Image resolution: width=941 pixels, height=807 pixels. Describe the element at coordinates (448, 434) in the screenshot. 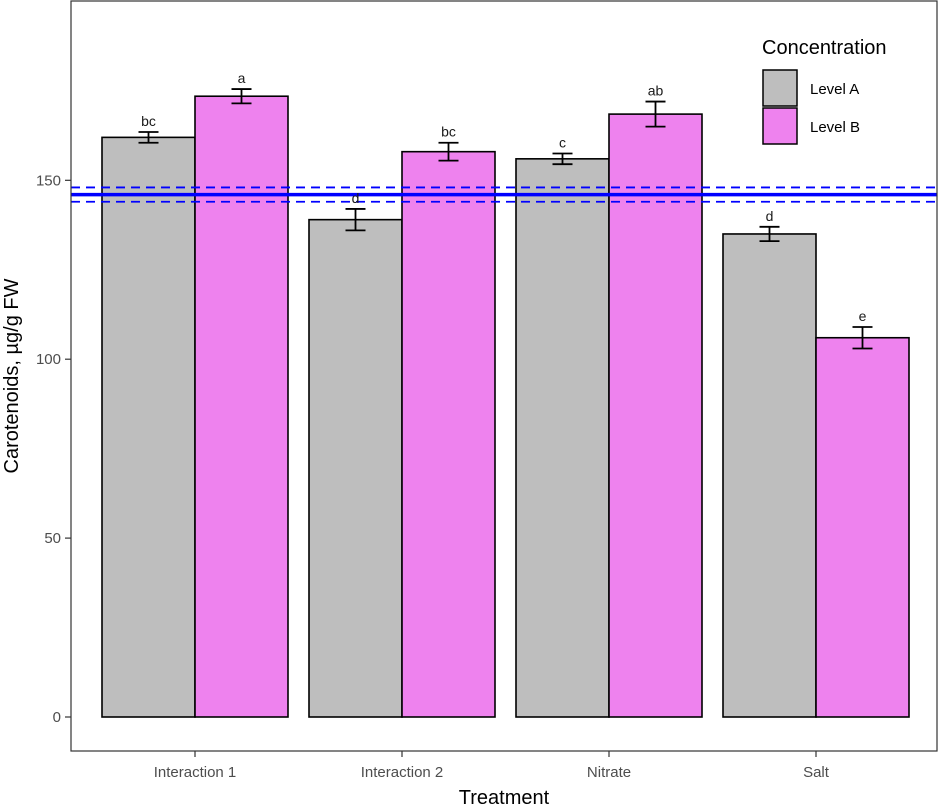

I see `bar-interaction-2-level-b` at that location.